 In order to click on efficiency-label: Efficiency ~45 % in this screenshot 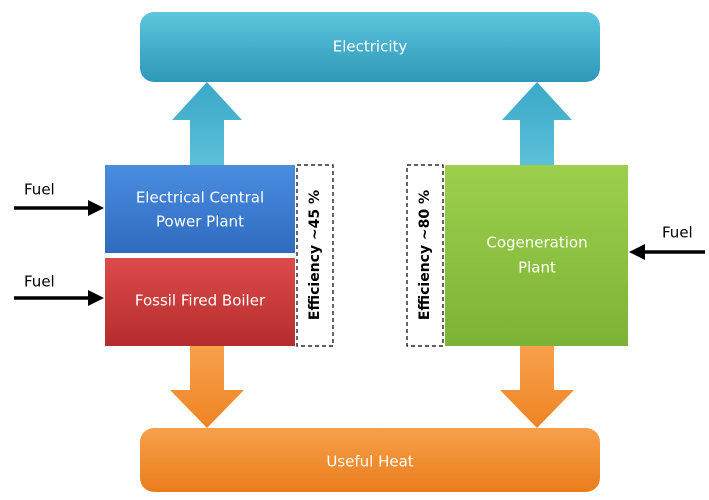, I will do `click(315, 255)`.